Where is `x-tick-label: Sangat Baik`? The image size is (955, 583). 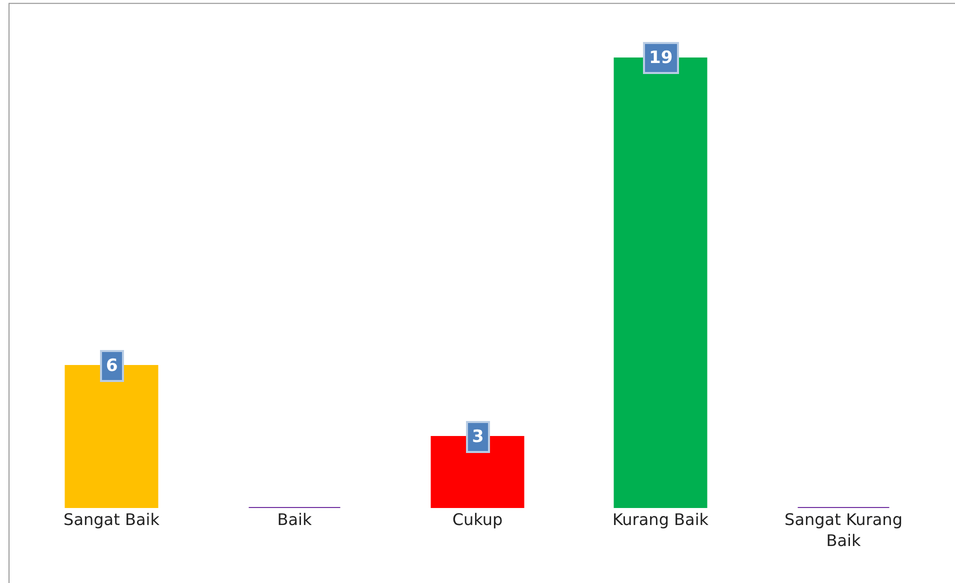 x-tick-label: Sangat Baik is located at coordinates (112, 519).